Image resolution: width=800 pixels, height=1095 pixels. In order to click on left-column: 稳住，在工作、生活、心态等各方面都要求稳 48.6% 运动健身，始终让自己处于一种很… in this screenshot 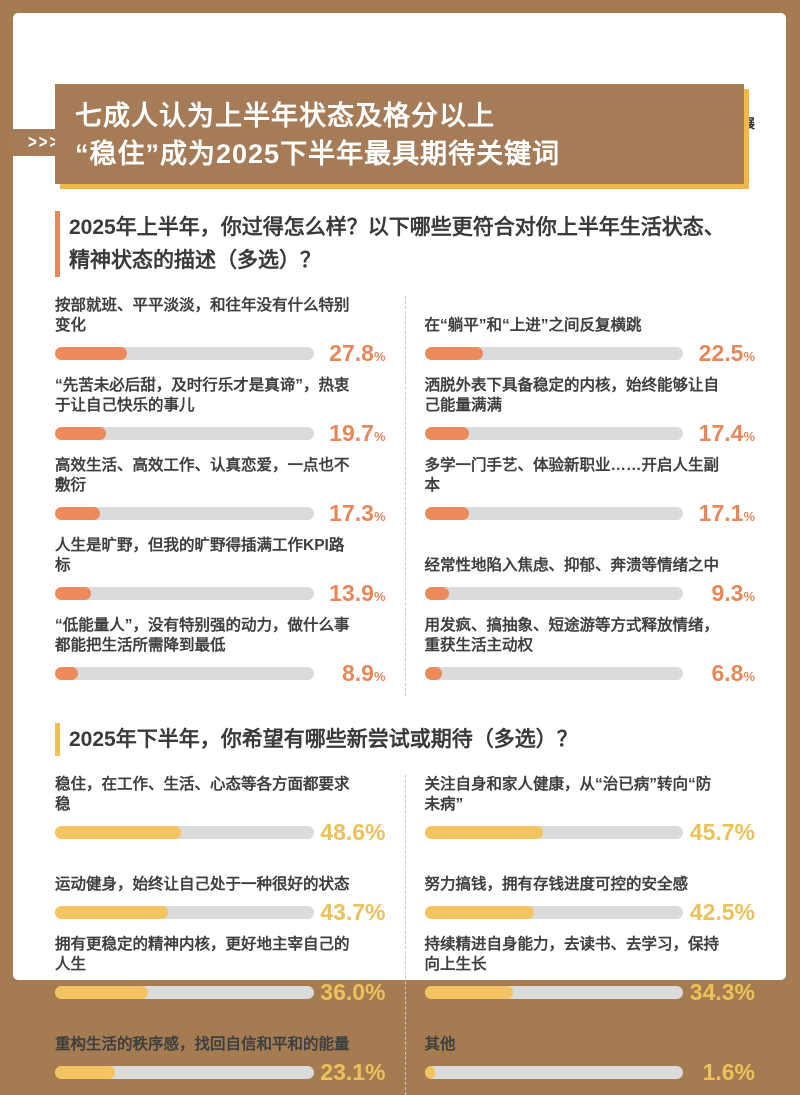, I will do `click(220, 935)`.